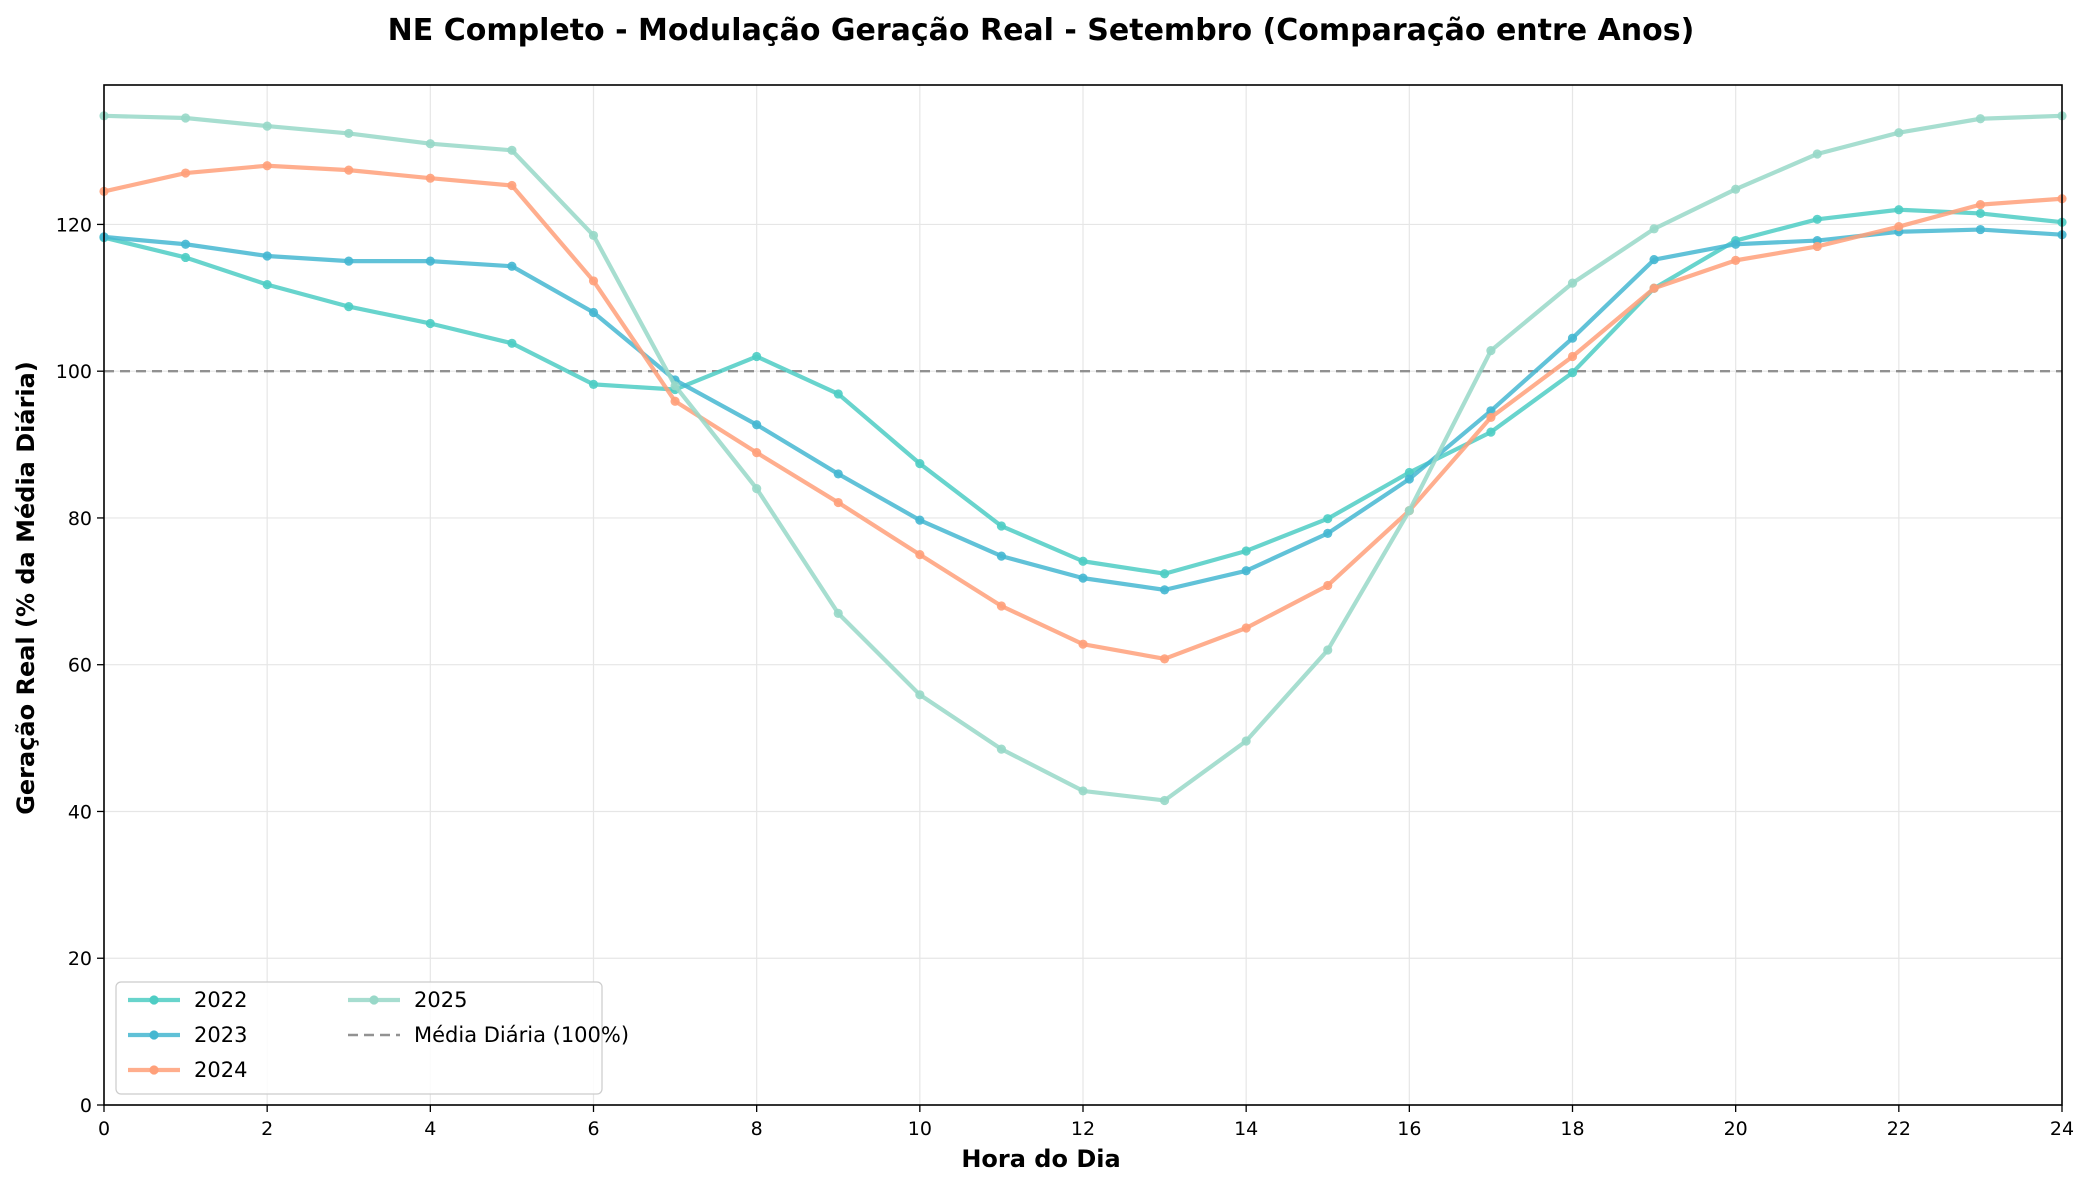 The height and width of the screenshot is (1184, 2083). Describe the element at coordinates (1040, 1159) in the screenshot. I see `x-axis-label: Hora do Dia` at that location.